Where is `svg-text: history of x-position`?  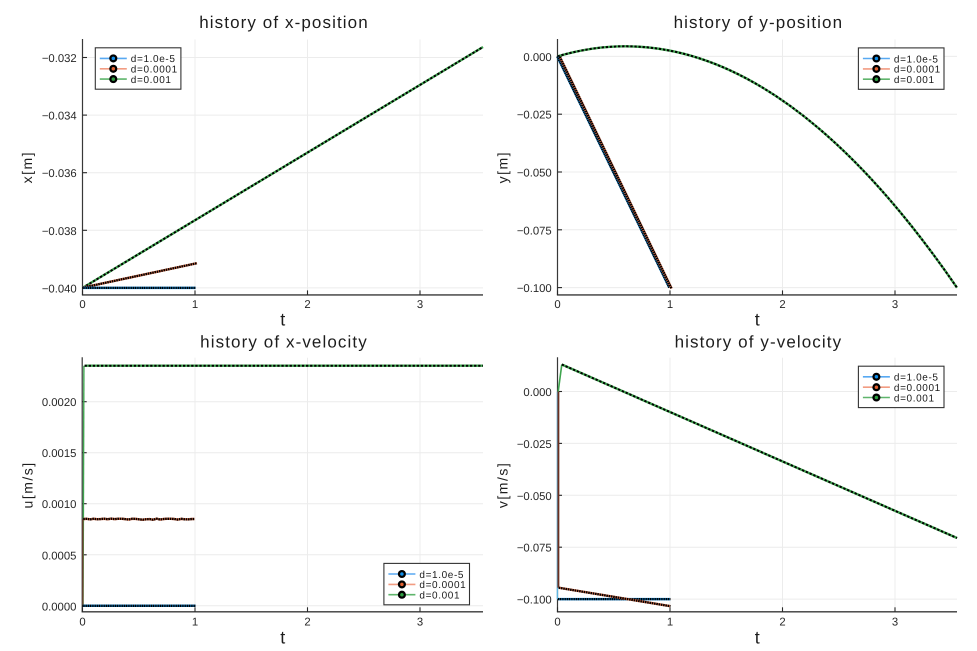
svg-text: history of x-position is located at coordinates (284, 22).